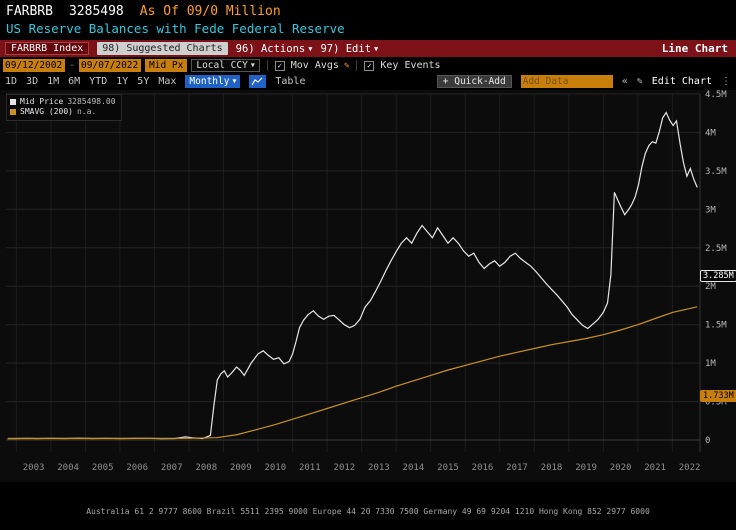 The width and height of the screenshot is (736, 530). What do you see at coordinates (47, 48) in the screenshot?
I see `security-field: FARBRB Index` at bounding box center [47, 48].